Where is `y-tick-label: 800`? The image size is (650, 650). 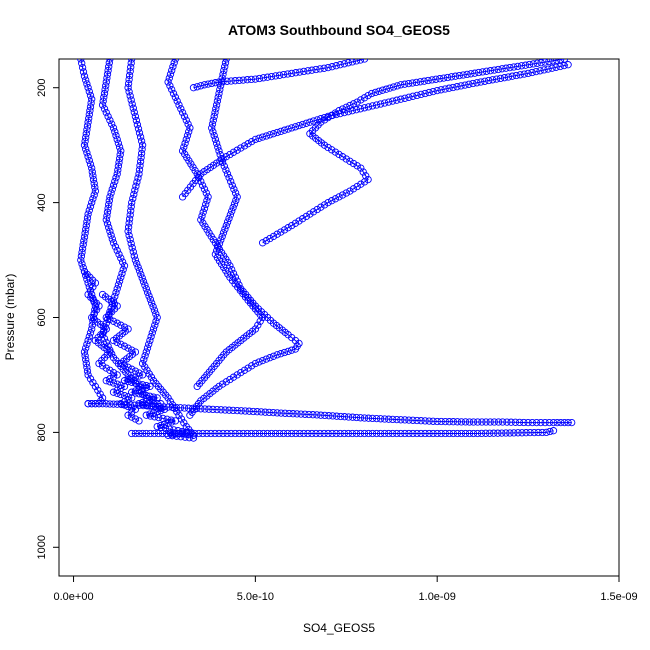 y-tick-label: 800 is located at coordinates (42, 432).